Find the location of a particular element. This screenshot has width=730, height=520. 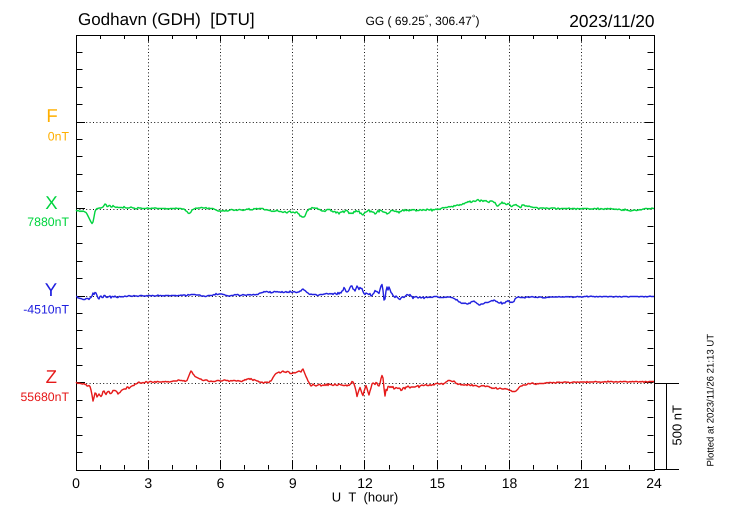

svg-text: X is located at coordinates (51, 202).